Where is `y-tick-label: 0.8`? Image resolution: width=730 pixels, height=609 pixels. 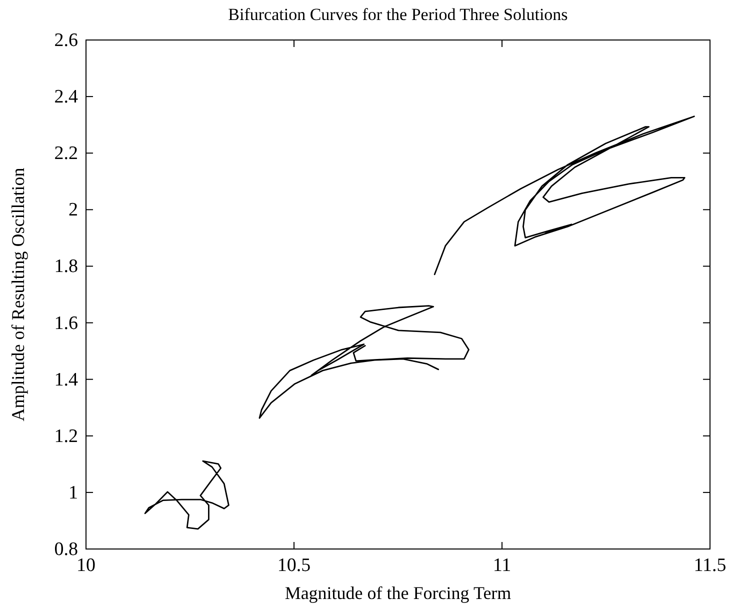 y-tick-label: 0.8 is located at coordinates (66, 549).